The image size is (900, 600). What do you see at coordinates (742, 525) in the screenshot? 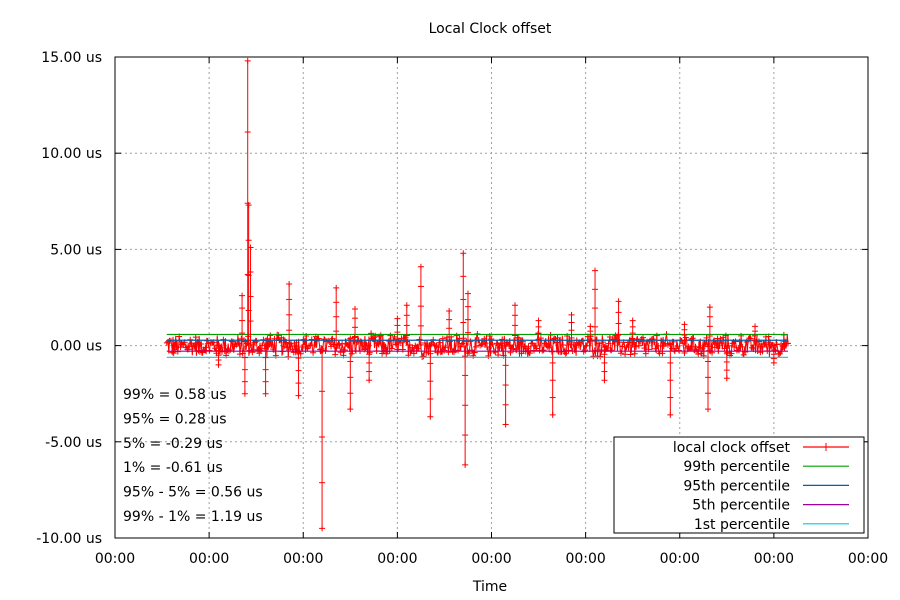
I see `legend-label: 1st percentile` at bounding box center [742, 525].